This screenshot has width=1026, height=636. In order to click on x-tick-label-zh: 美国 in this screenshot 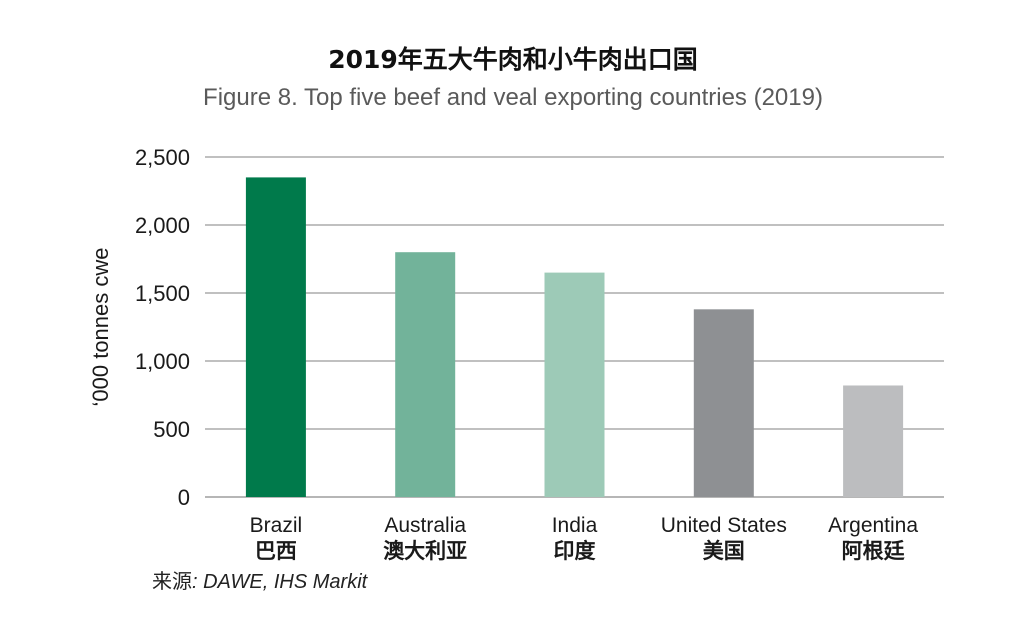, I will do `click(724, 551)`.